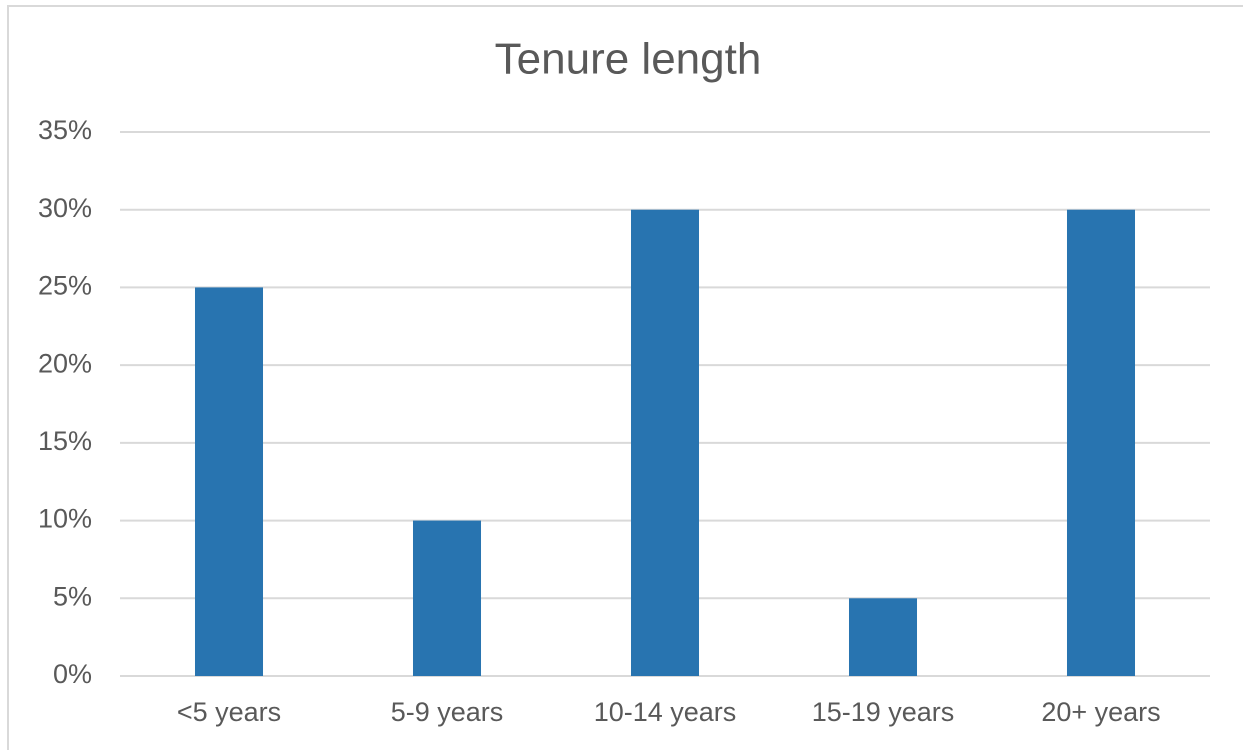 The height and width of the screenshot is (750, 1243). Describe the element at coordinates (65, 286) in the screenshot. I see `y-tick-label: 25%` at that location.